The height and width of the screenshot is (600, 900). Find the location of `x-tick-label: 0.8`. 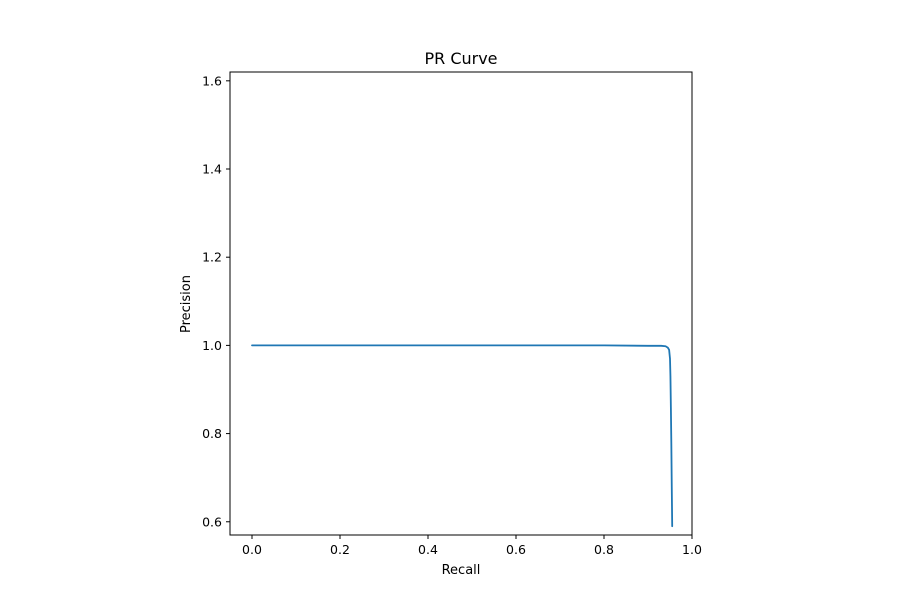

x-tick-label: 0.8 is located at coordinates (604, 549).